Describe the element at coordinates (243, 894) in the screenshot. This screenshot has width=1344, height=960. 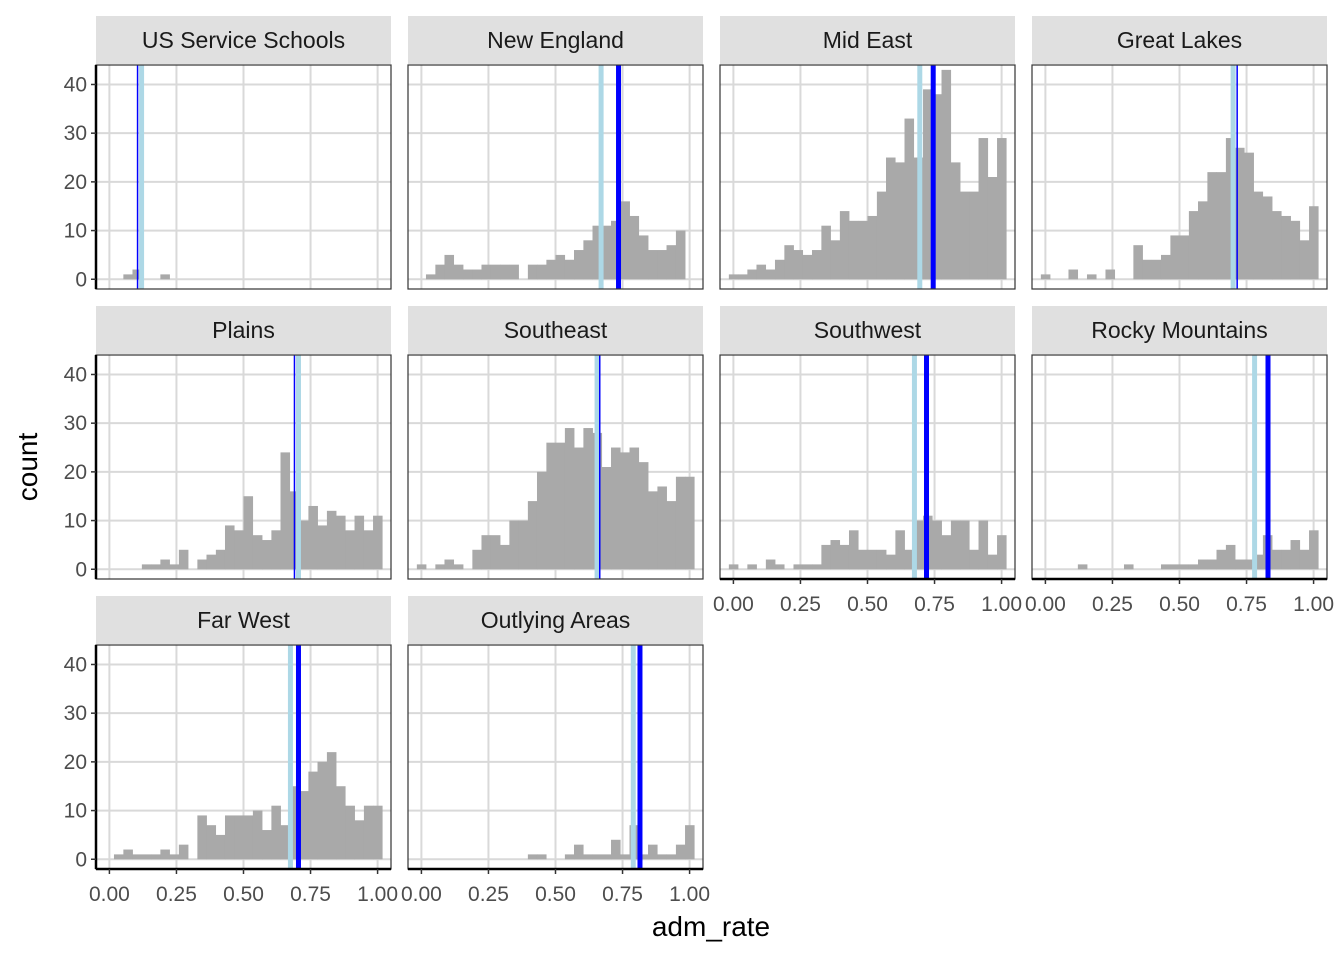
I see `x-tick-label: 0.50` at that location.